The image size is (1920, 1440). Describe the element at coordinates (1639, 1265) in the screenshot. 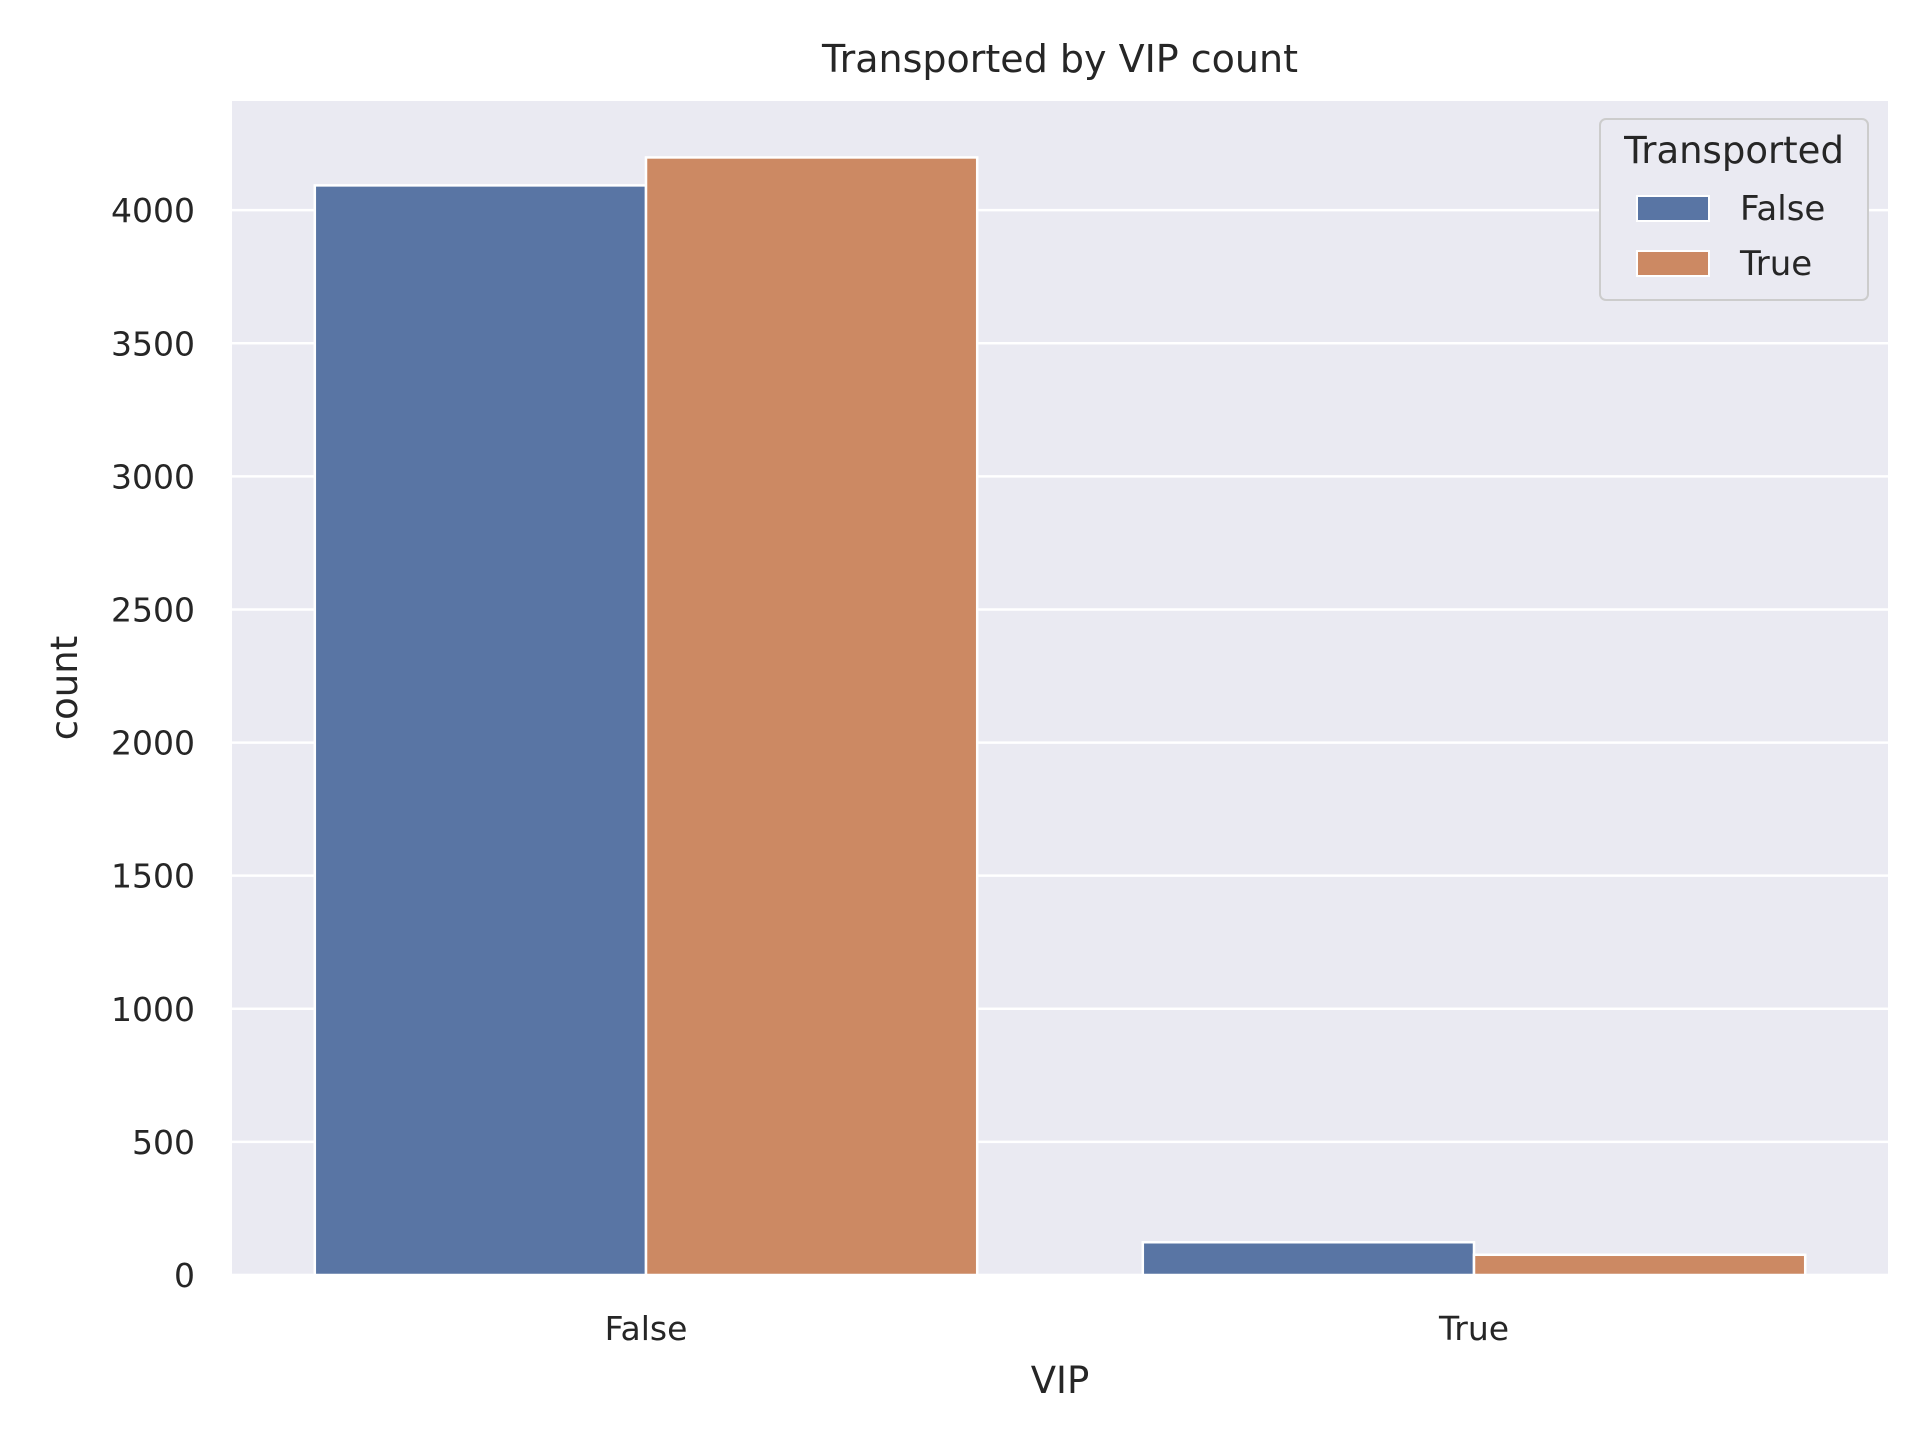

I see `bar-vip-true-transported-true` at that location.